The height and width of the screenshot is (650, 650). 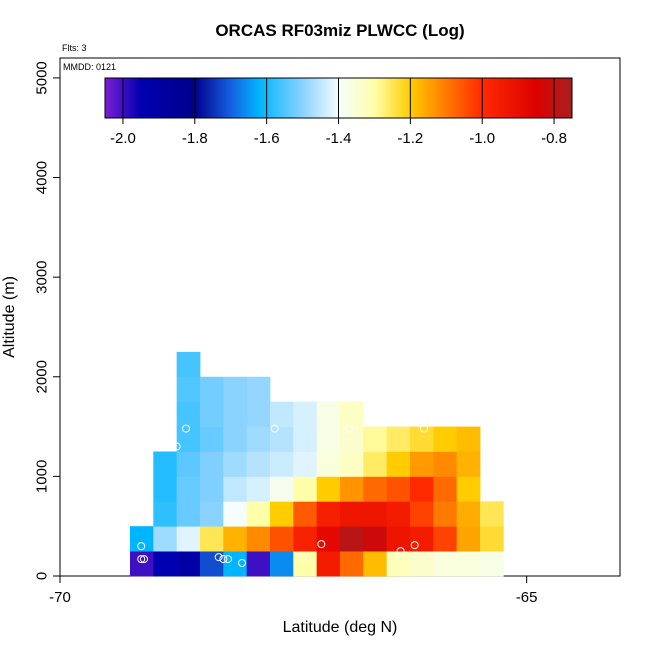 What do you see at coordinates (74, 48) in the screenshot?
I see `flights-label: Flts: 3` at bounding box center [74, 48].